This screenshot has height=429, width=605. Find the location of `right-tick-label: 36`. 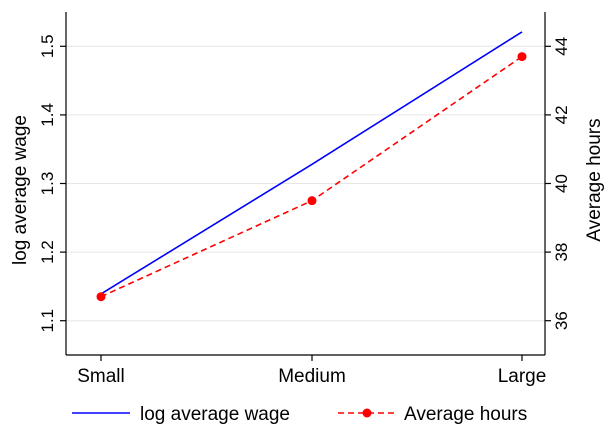

right-tick-label: 36 is located at coordinates (561, 320).